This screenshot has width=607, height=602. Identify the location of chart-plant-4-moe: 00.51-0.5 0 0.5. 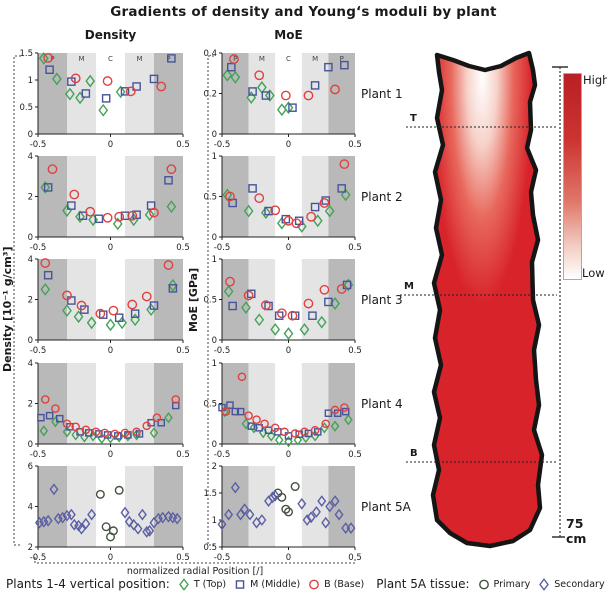
(282, 409).